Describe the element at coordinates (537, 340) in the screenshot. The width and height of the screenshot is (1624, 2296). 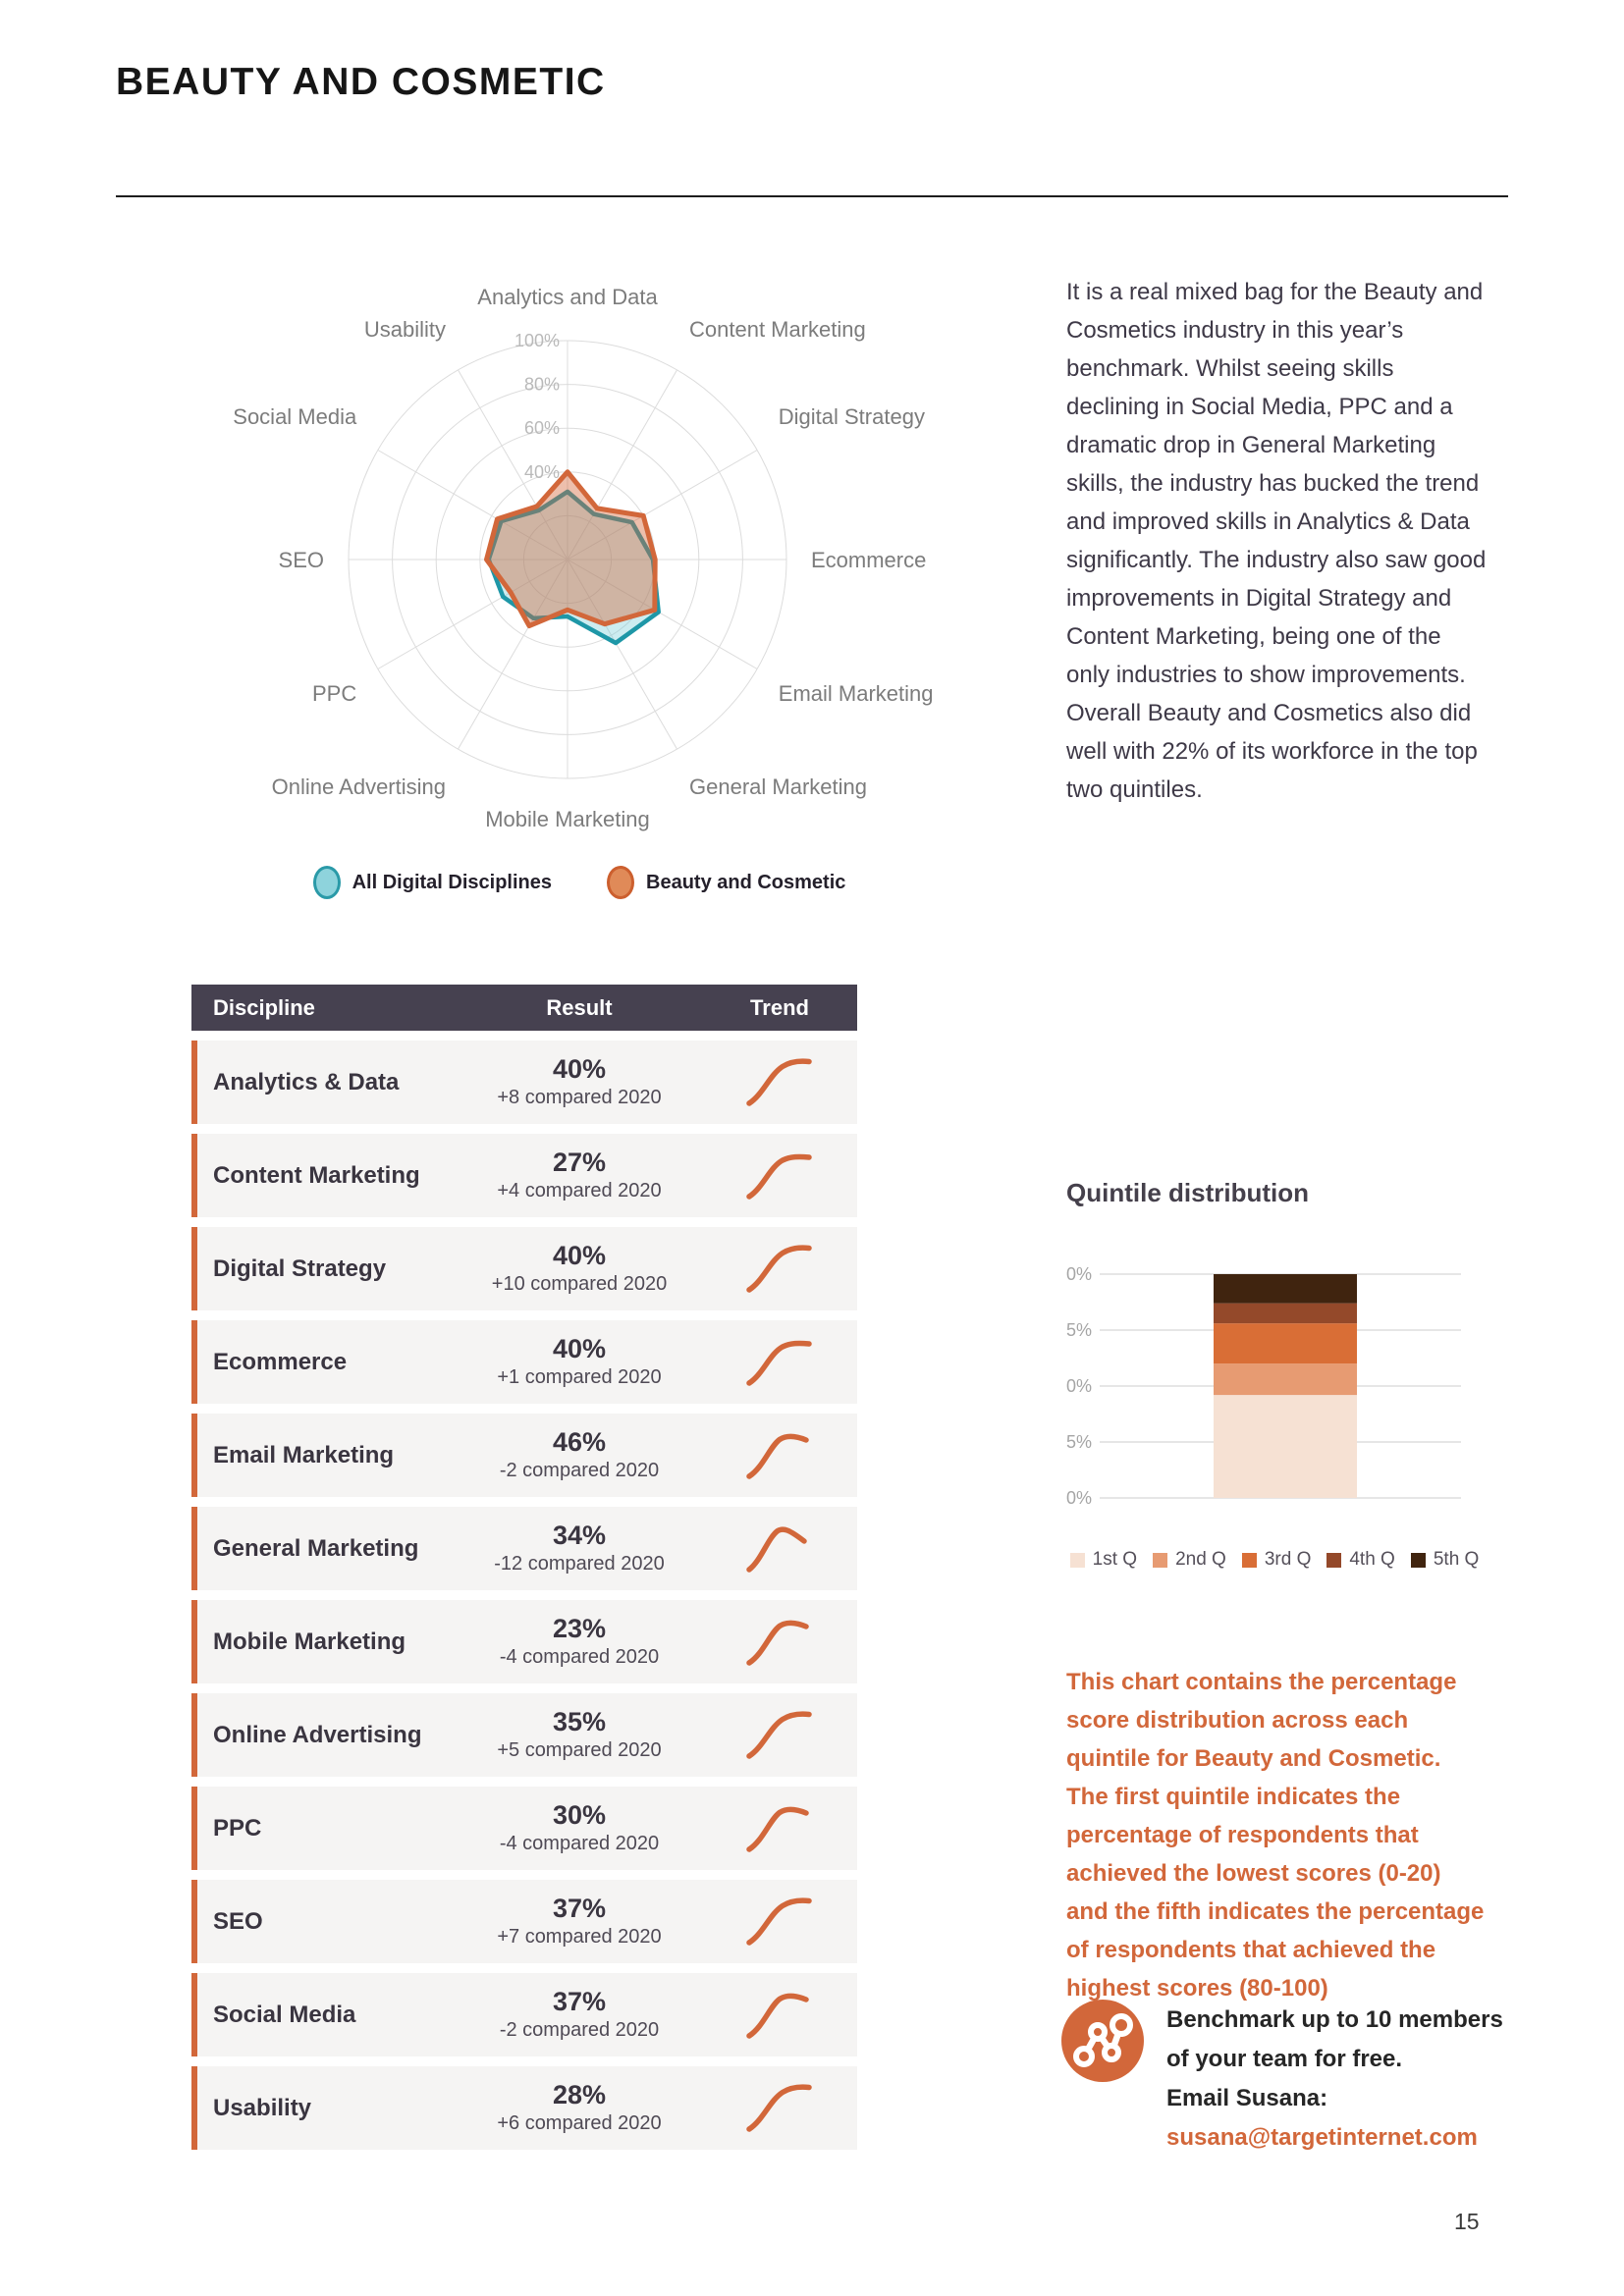
I see `radar-tick-label: 100%` at that location.